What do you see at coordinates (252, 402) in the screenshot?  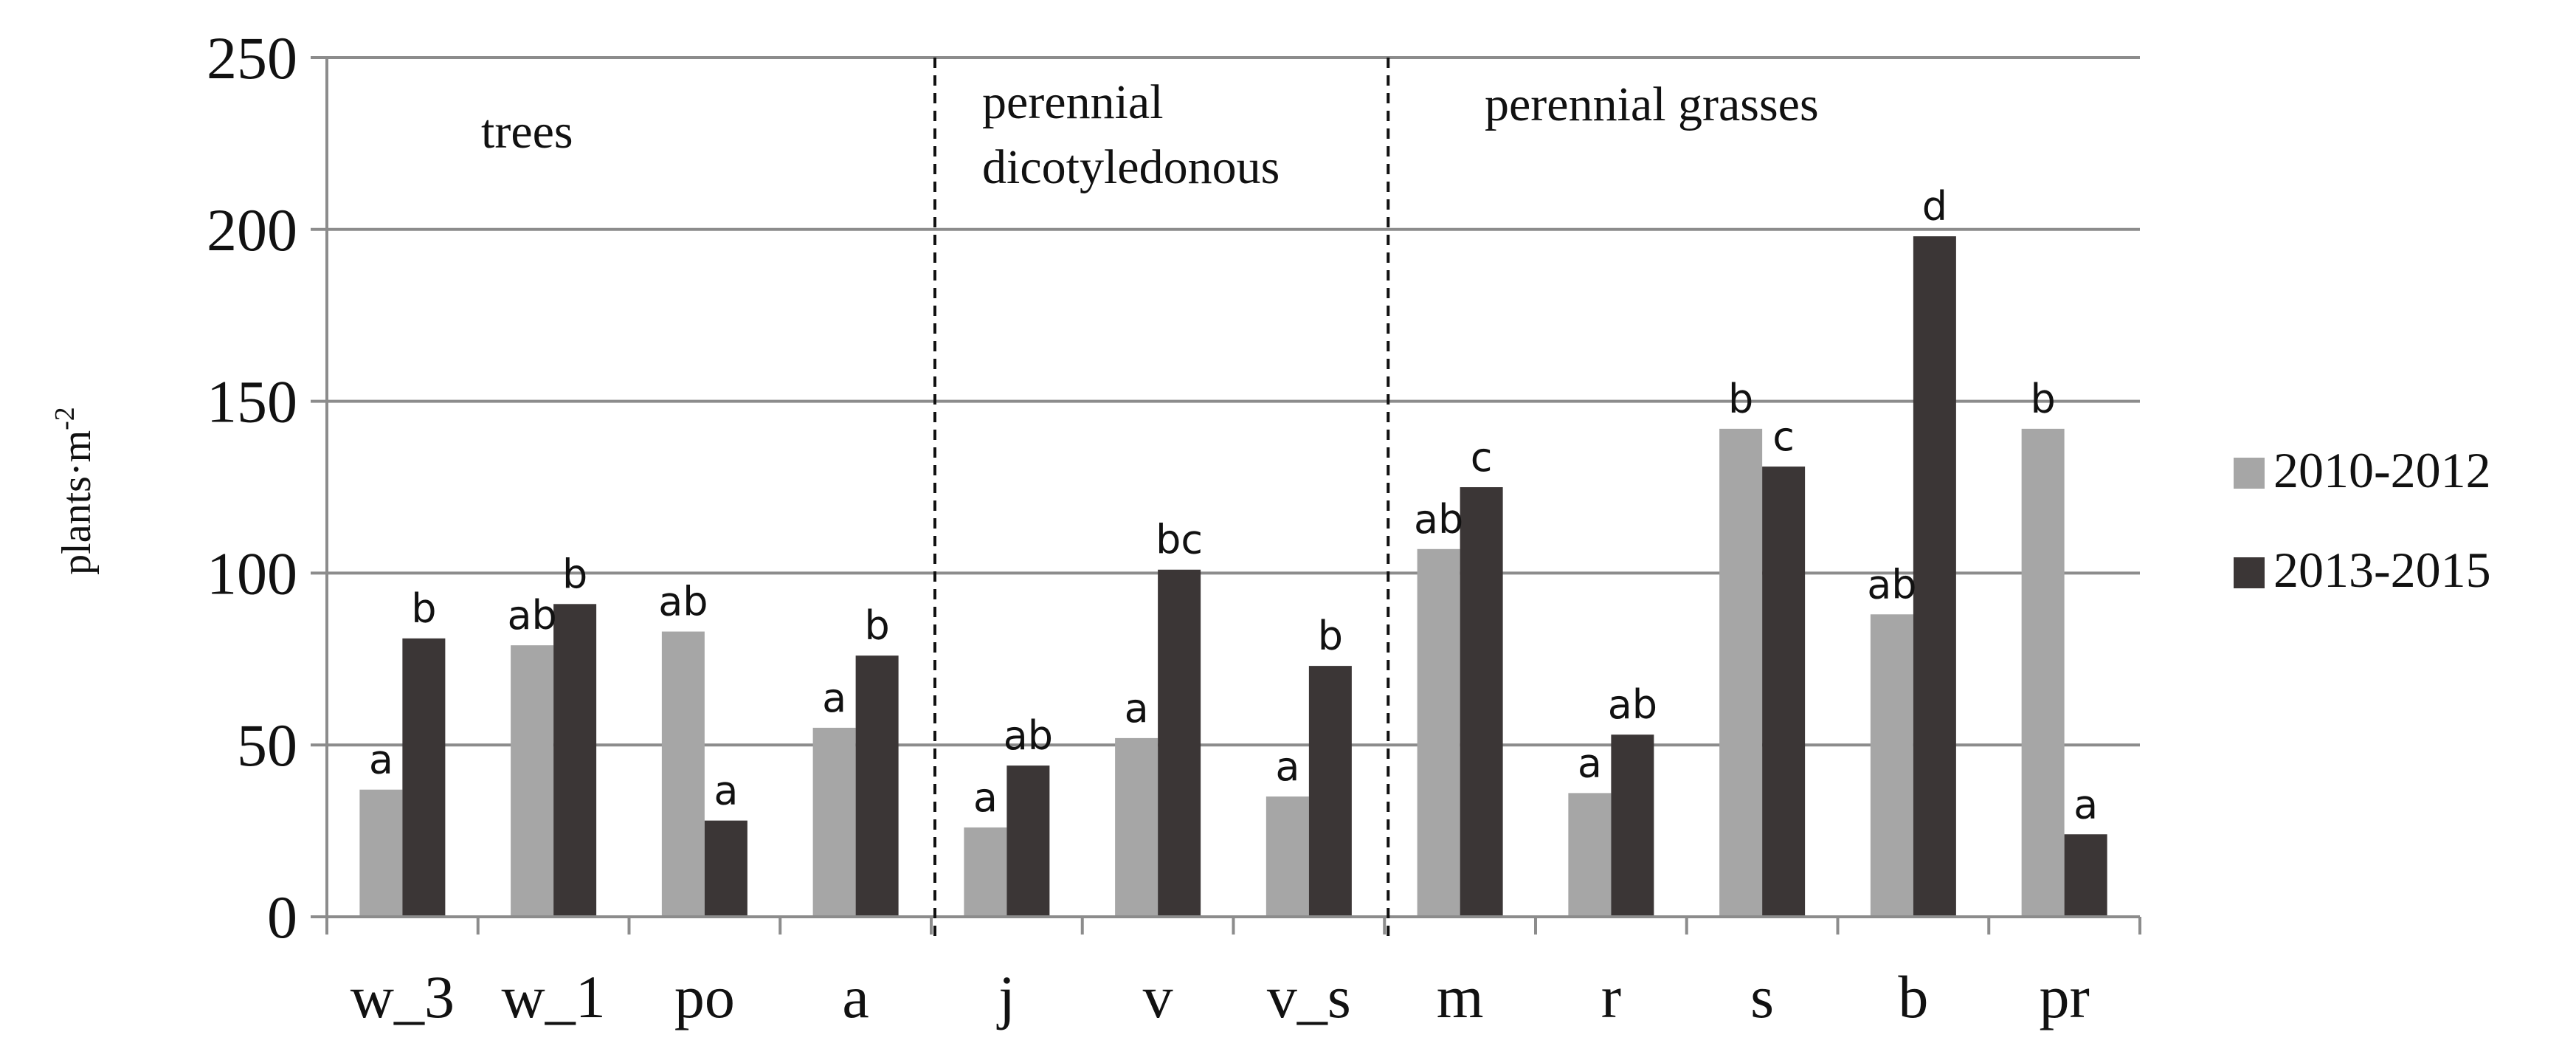 I see `y-tick-label: 150` at bounding box center [252, 402].